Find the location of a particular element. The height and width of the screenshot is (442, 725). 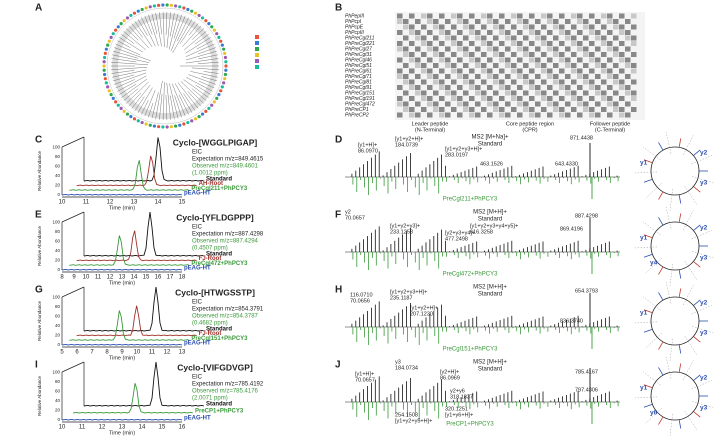

x-tick: 13 is located at coordinates (122, 278).